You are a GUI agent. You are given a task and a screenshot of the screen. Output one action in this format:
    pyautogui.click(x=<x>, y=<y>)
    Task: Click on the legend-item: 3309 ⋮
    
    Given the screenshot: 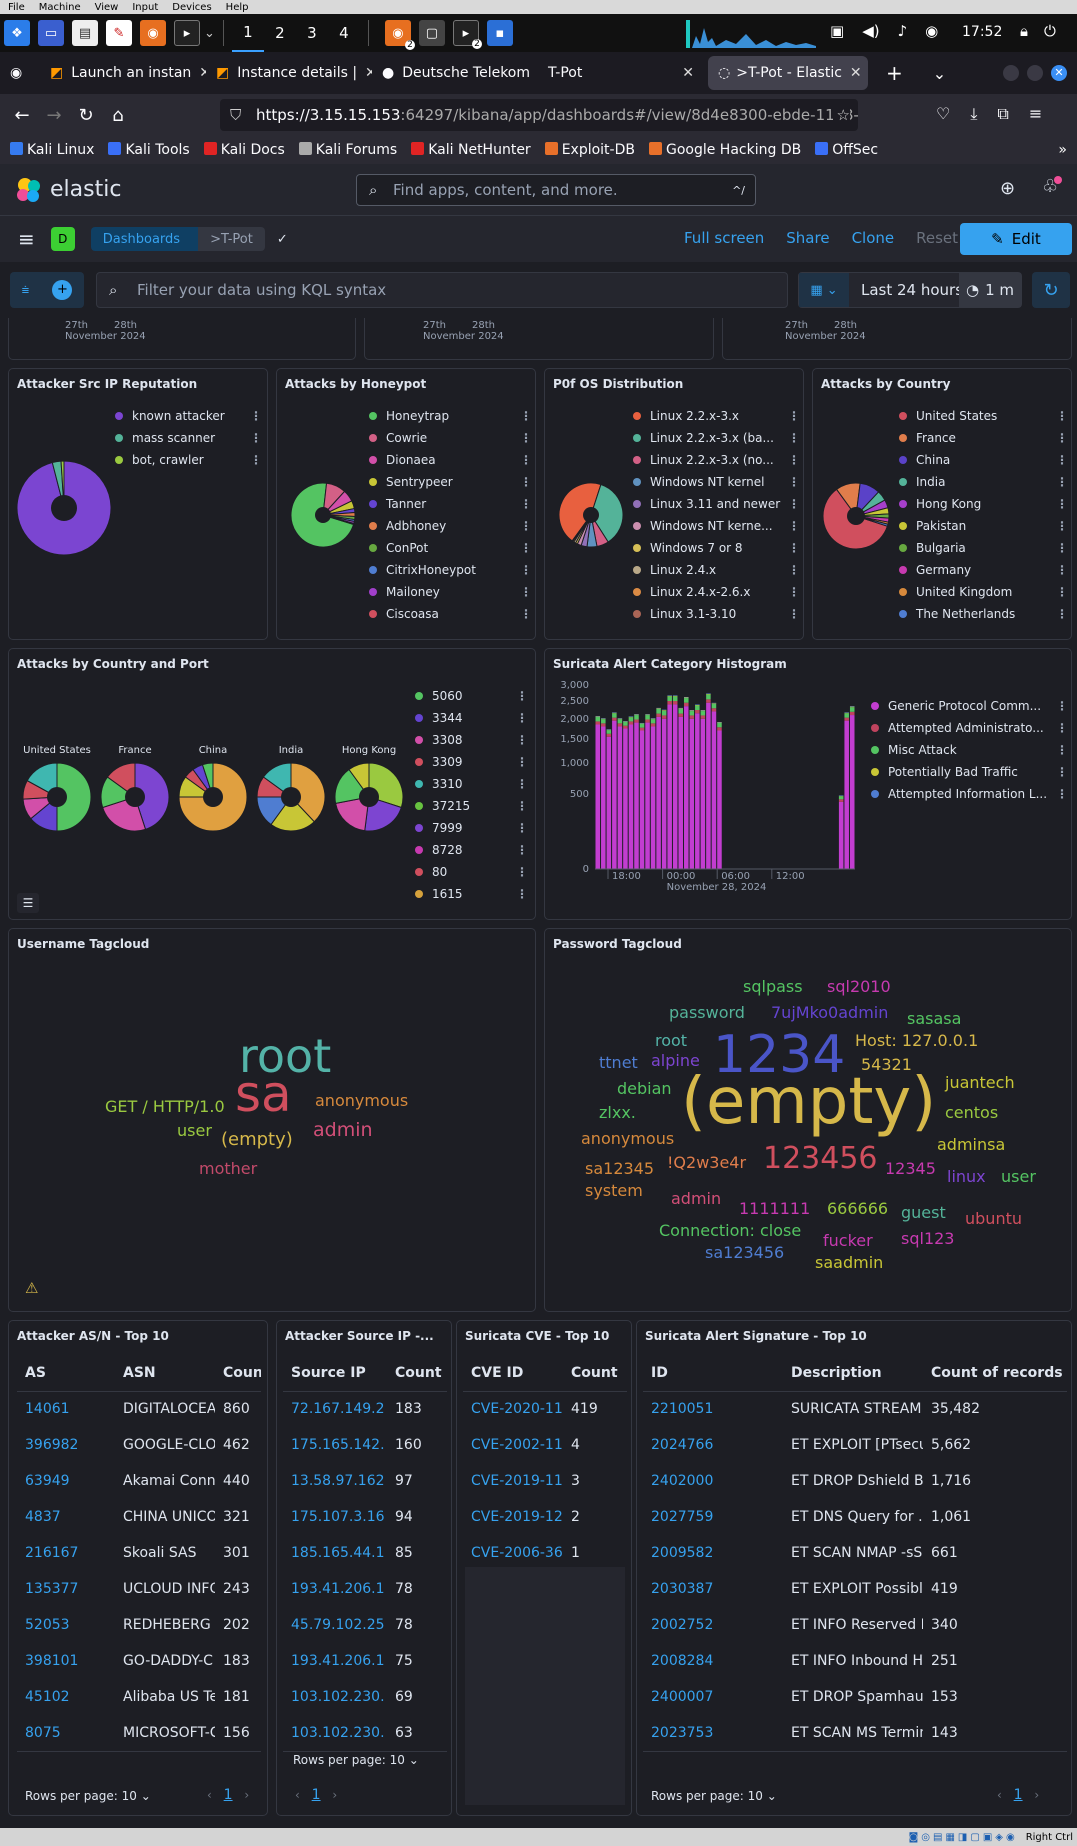 What is the action you would take?
    pyautogui.click(x=471, y=762)
    